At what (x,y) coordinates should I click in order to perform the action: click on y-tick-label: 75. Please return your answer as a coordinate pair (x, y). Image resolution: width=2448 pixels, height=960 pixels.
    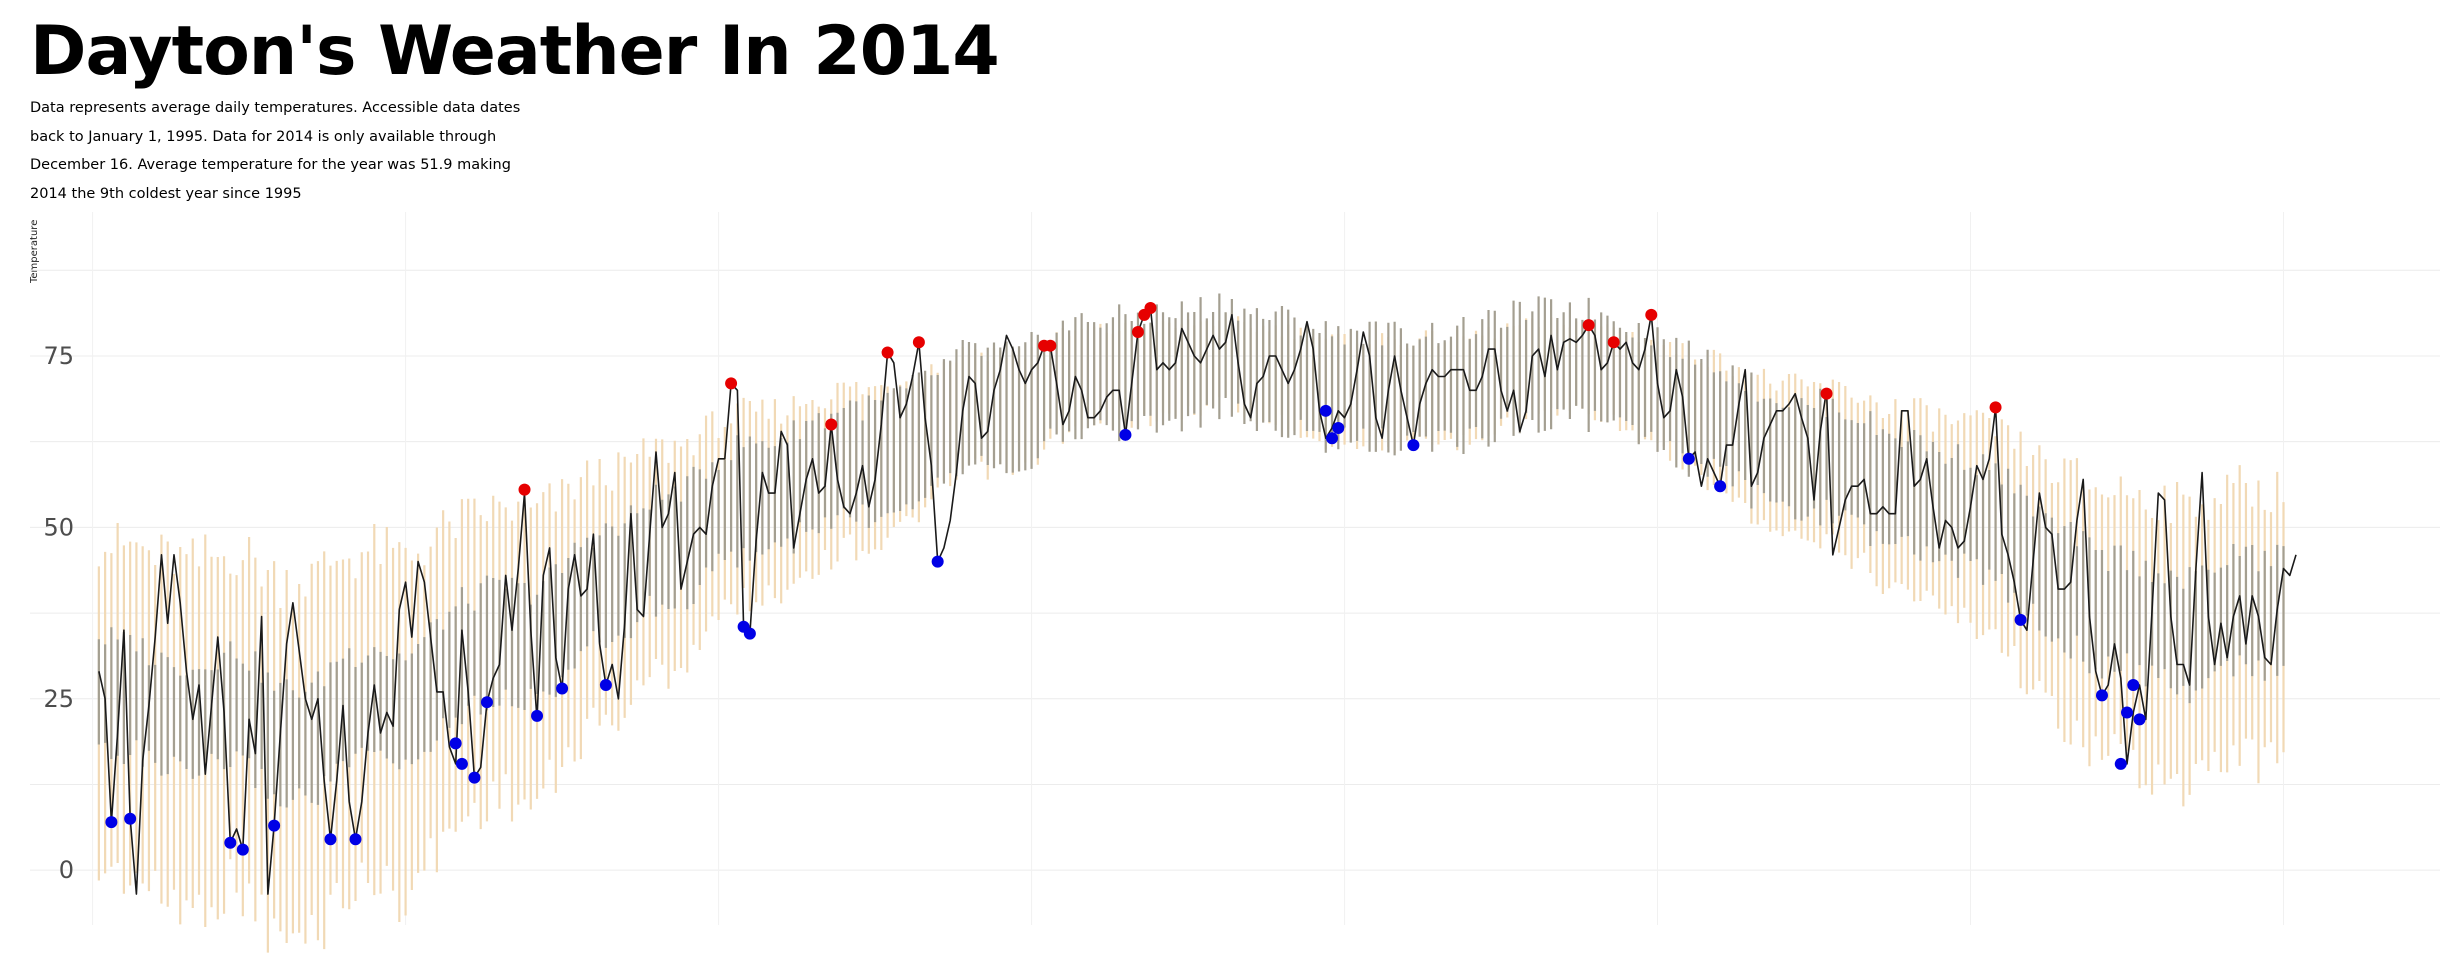
    Looking at the image, I should click on (58, 356).